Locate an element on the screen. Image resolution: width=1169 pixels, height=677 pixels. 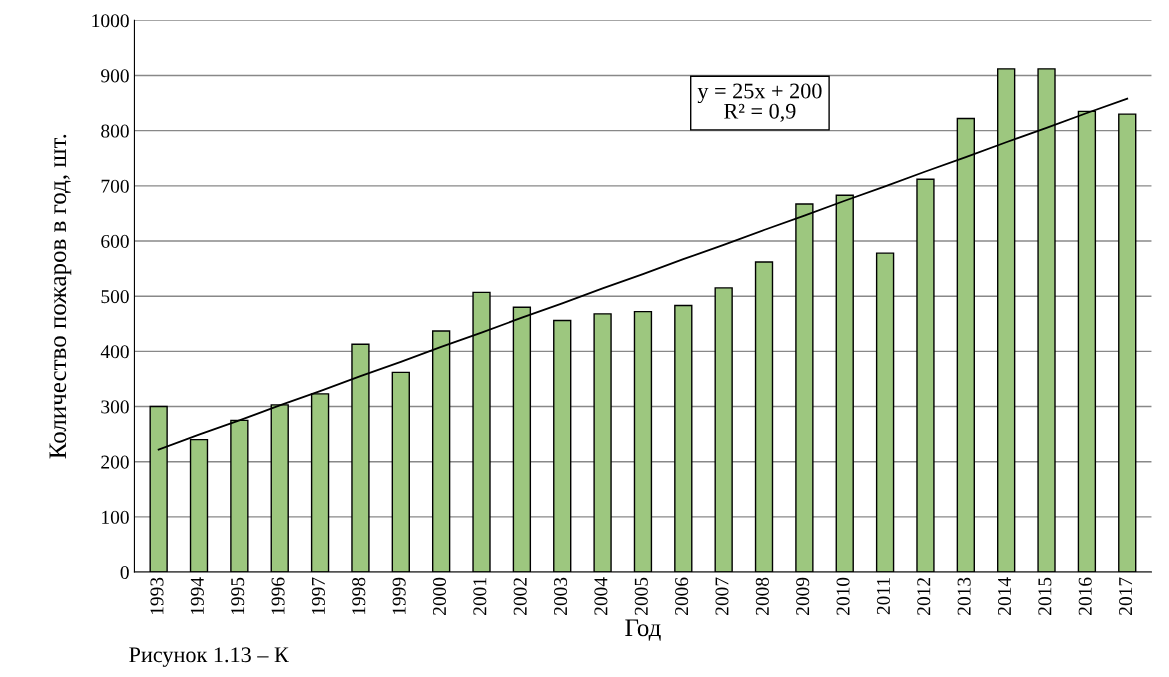
x-tick-label: 2005 is located at coordinates (641, 596).